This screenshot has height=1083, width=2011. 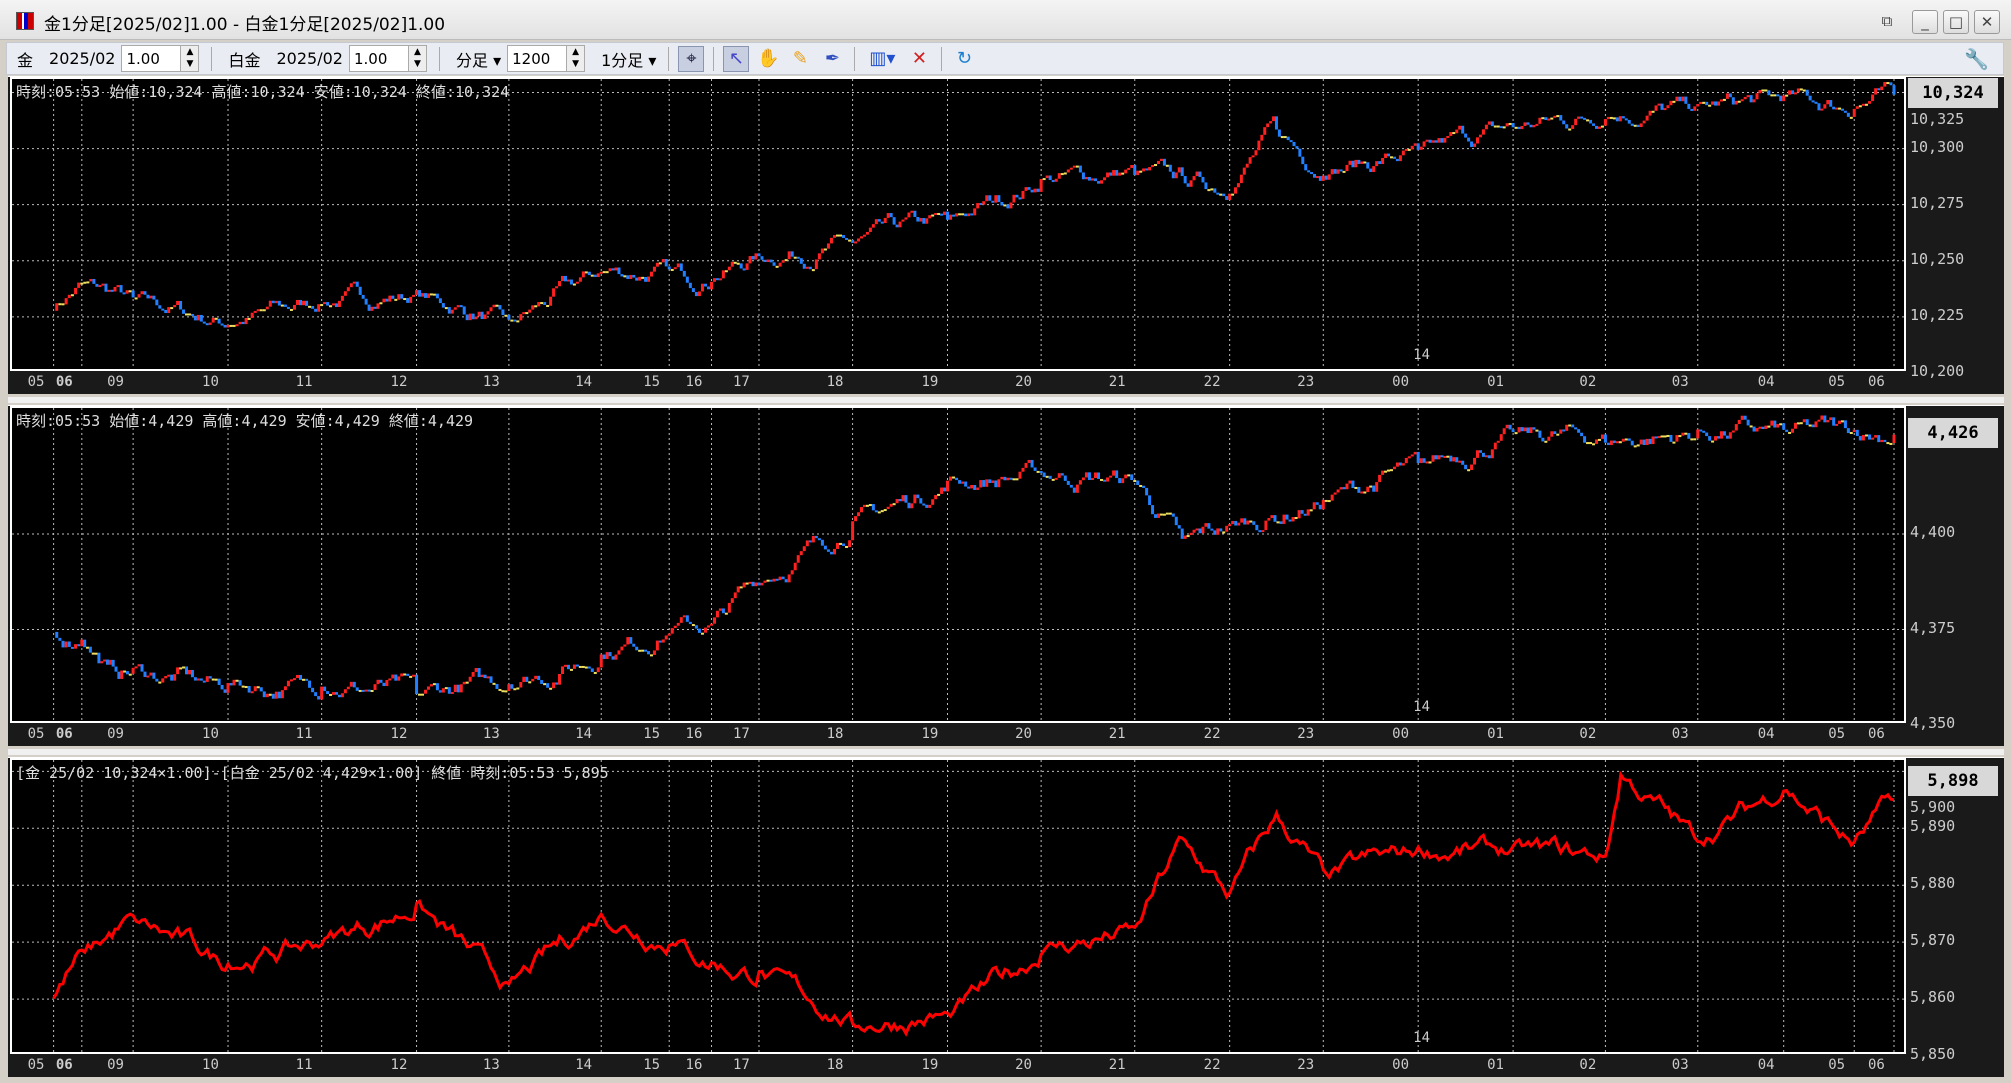 What do you see at coordinates (1306, 1065) in the screenshot?
I see `x-axis-tick-label: 23` at bounding box center [1306, 1065].